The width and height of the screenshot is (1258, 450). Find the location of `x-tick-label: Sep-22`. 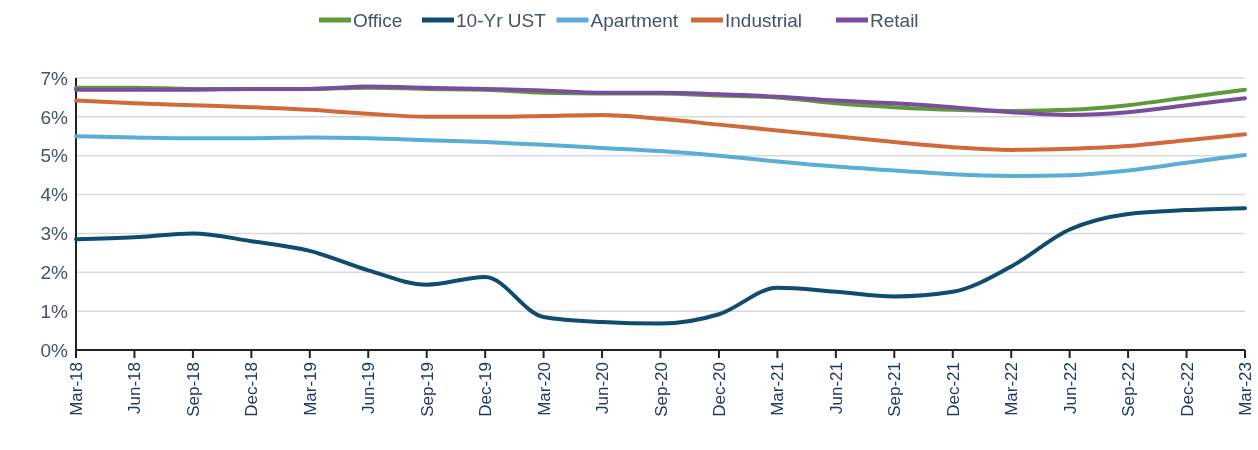

x-tick-label: Sep-22 is located at coordinates (1129, 389).